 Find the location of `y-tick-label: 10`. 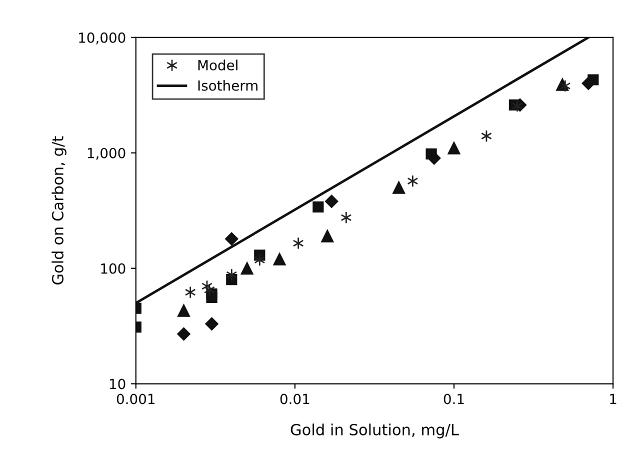

y-tick-label: 10 is located at coordinates (118, 384).